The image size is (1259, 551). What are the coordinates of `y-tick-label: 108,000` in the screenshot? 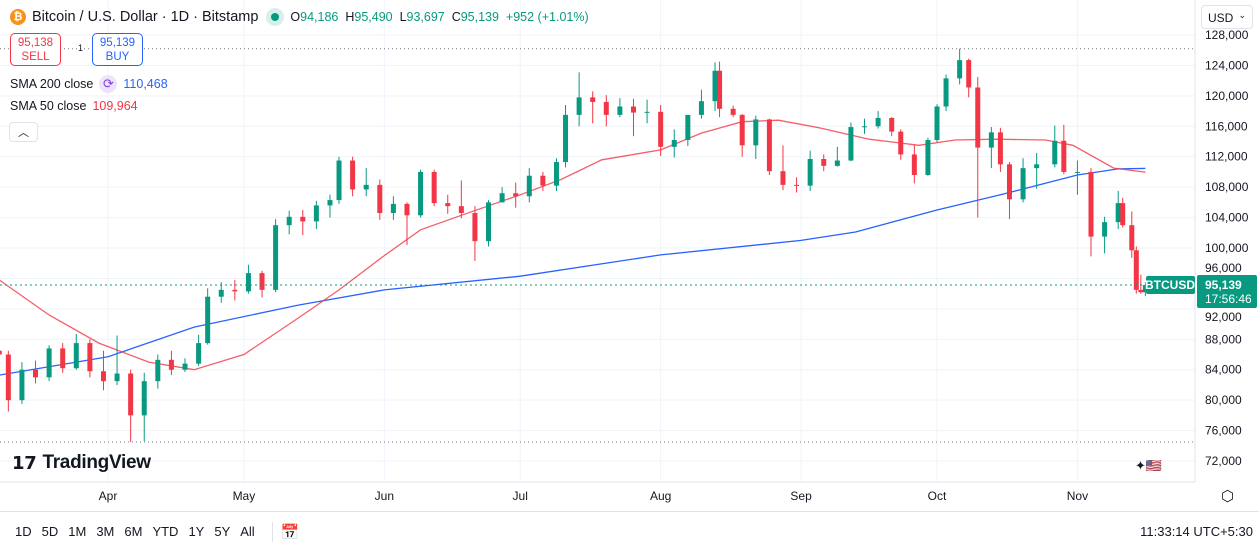 It's located at (1227, 187).